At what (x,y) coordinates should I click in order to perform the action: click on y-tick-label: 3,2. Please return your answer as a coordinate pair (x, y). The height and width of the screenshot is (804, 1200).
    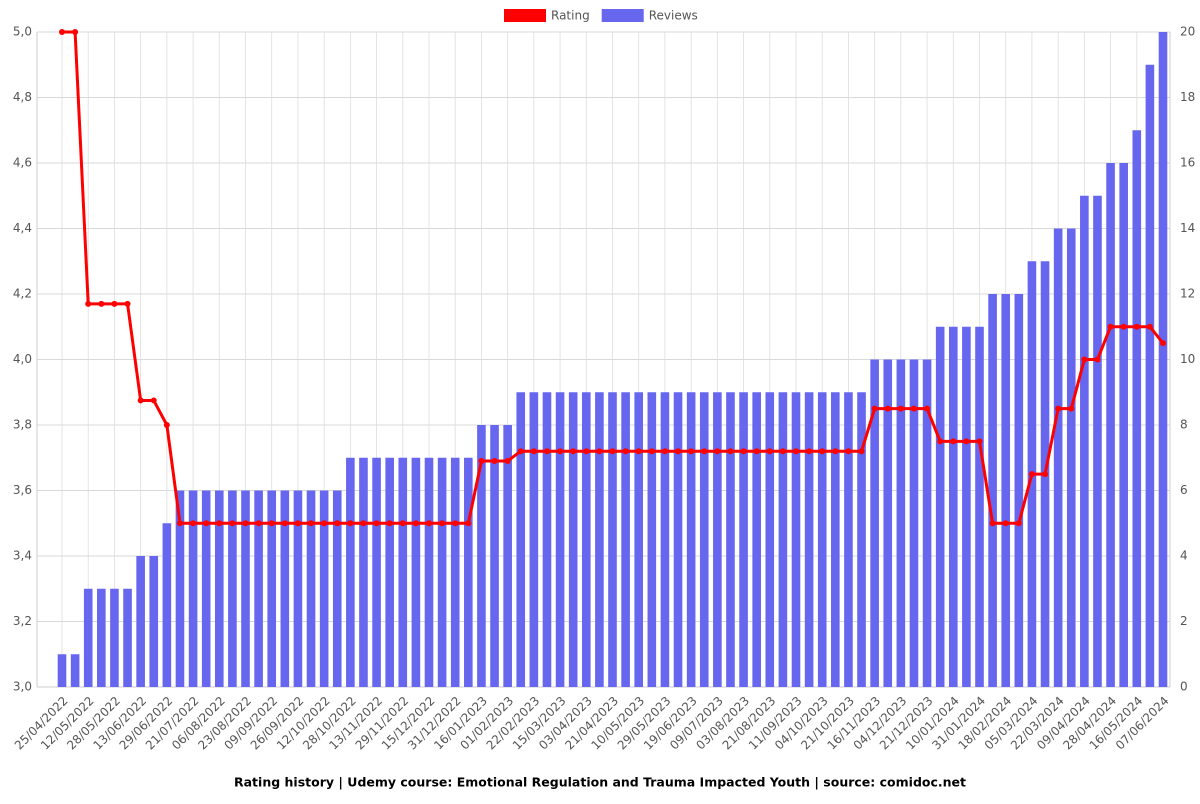
    Looking at the image, I should click on (22, 621).